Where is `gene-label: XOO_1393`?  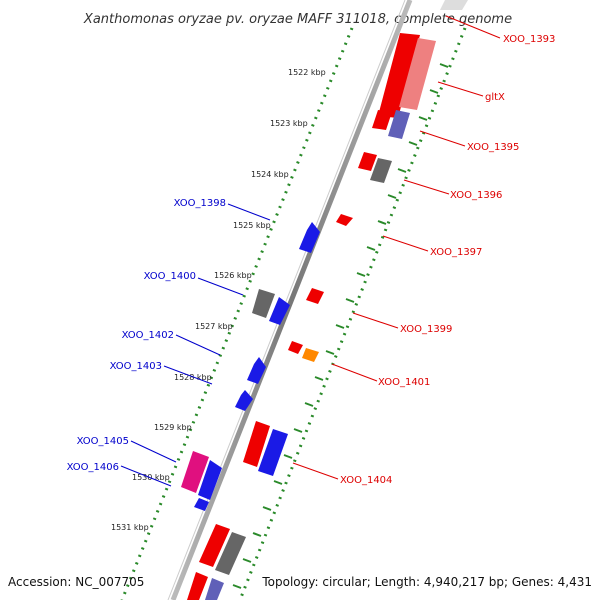 gene-label: XOO_1393 is located at coordinates (529, 39).